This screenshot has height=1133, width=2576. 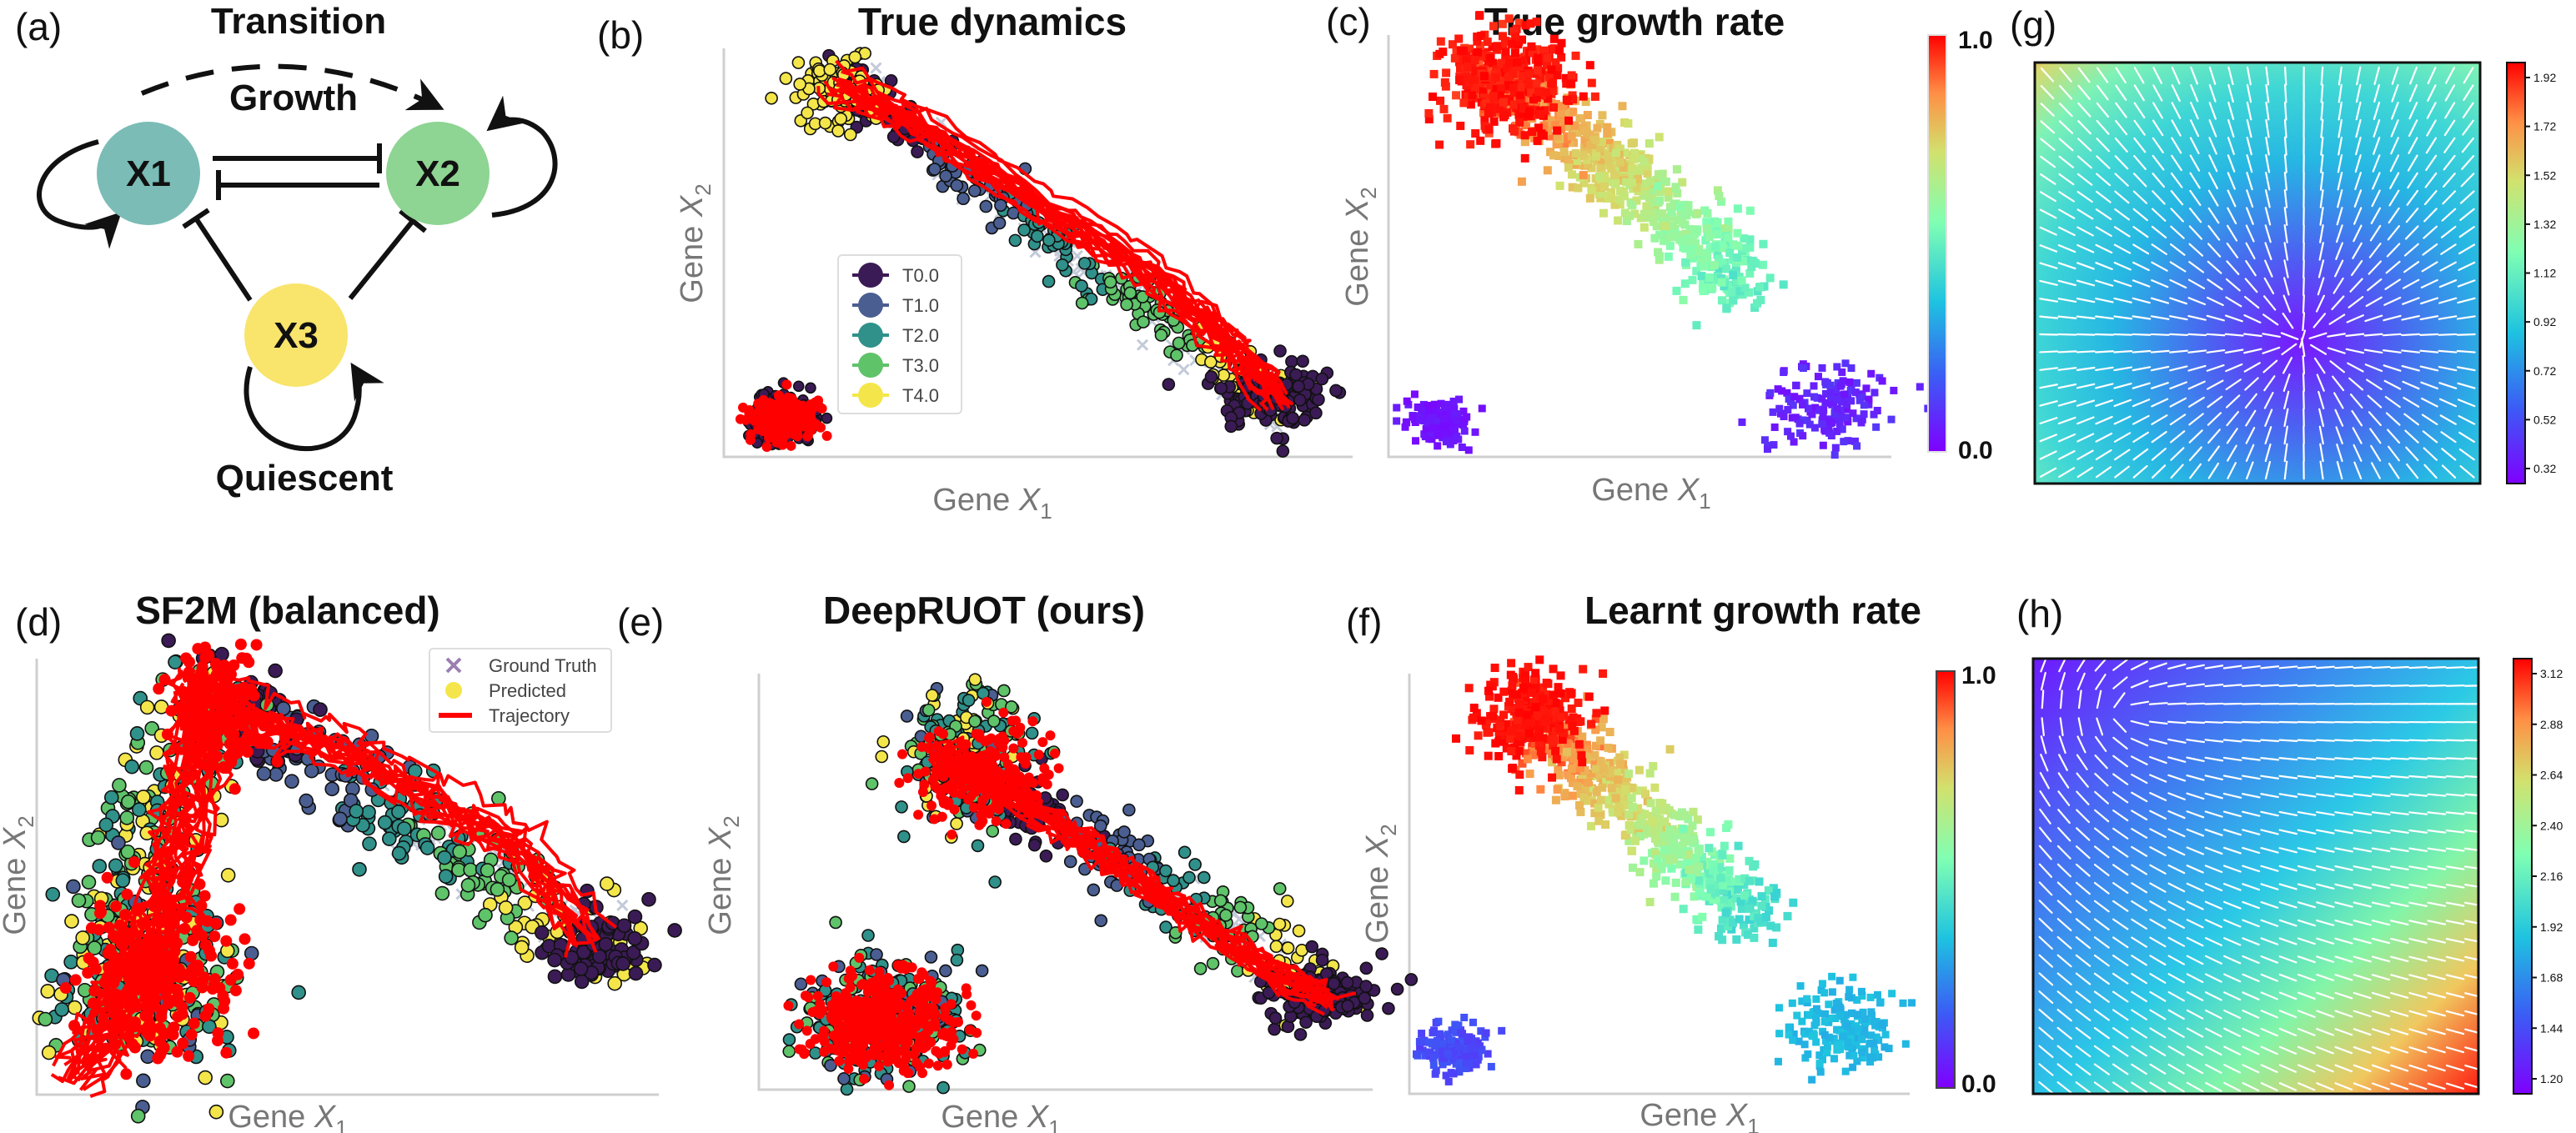 I want to click on node-x2, so click(x=438, y=174).